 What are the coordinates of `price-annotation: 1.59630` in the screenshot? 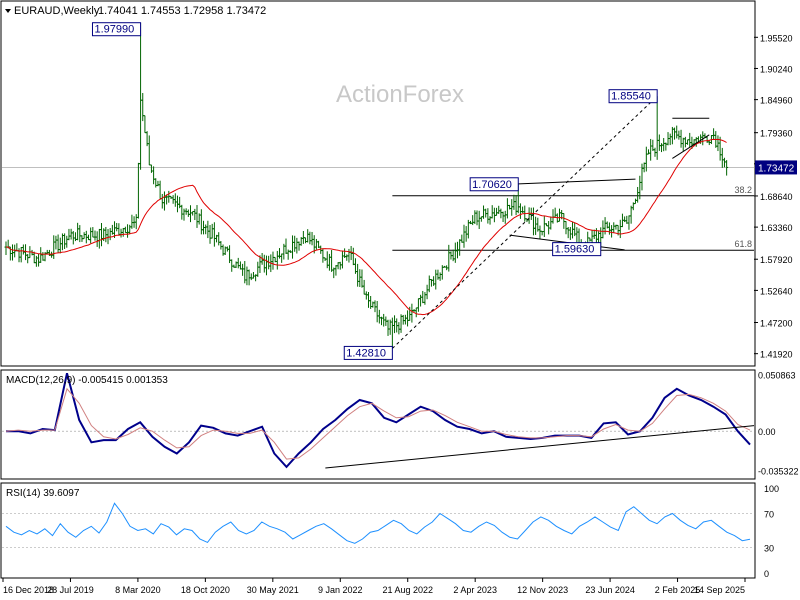 It's located at (577, 249).